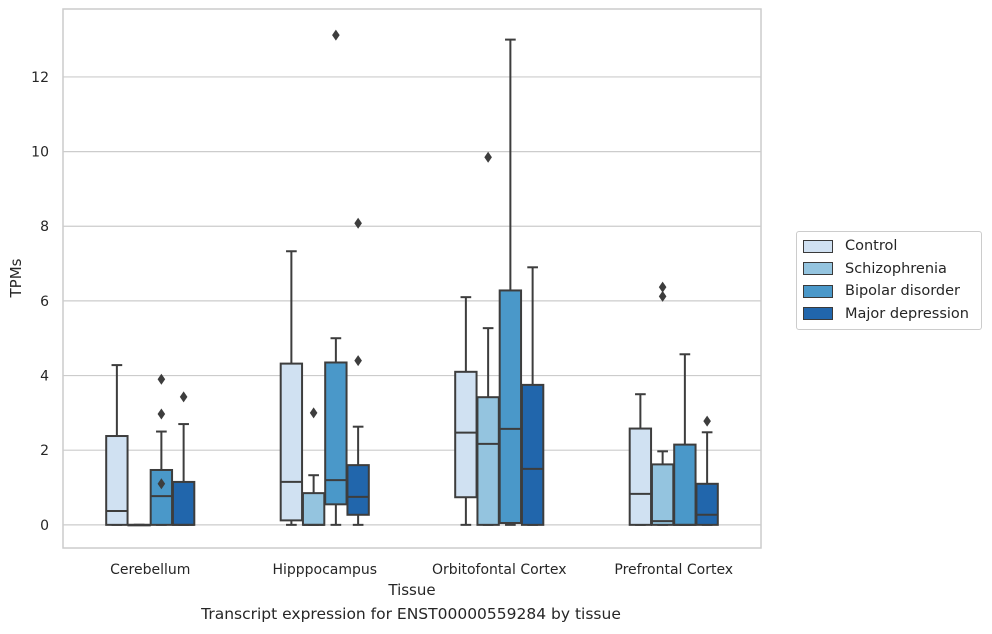 This screenshot has width=992, height=634. I want to click on legend-label-major-depression: Major depression, so click(907, 313).